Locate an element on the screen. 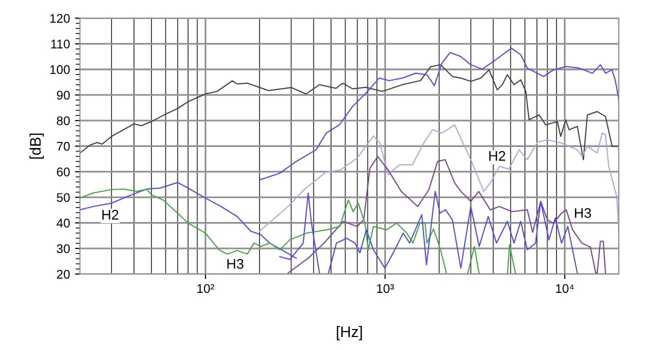  y-tick-label: 110 is located at coordinates (60, 44).